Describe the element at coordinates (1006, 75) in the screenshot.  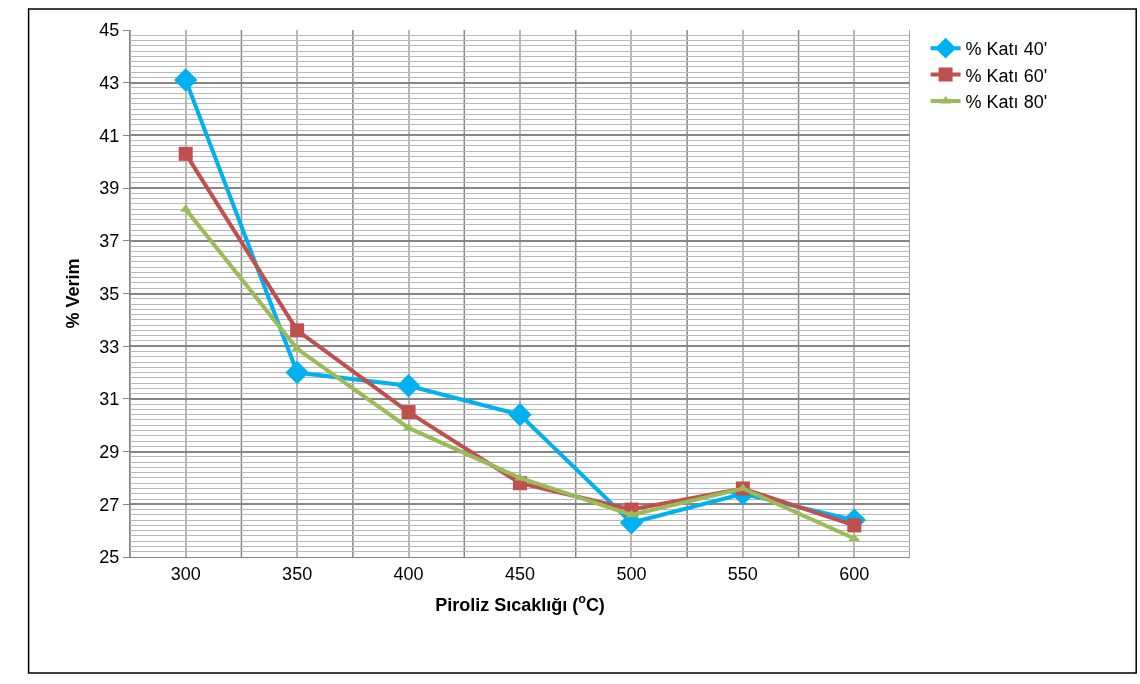
I see `legend-label: % Katı 60'` at that location.